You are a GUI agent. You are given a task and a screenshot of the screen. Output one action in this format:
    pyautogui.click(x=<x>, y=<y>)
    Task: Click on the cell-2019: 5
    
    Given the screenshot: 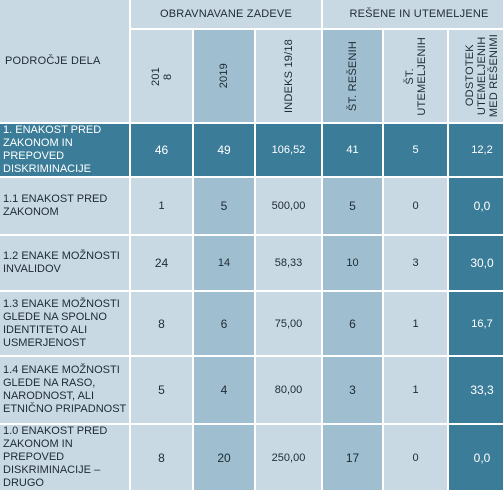 What is the action you would take?
    pyautogui.click(x=224, y=206)
    